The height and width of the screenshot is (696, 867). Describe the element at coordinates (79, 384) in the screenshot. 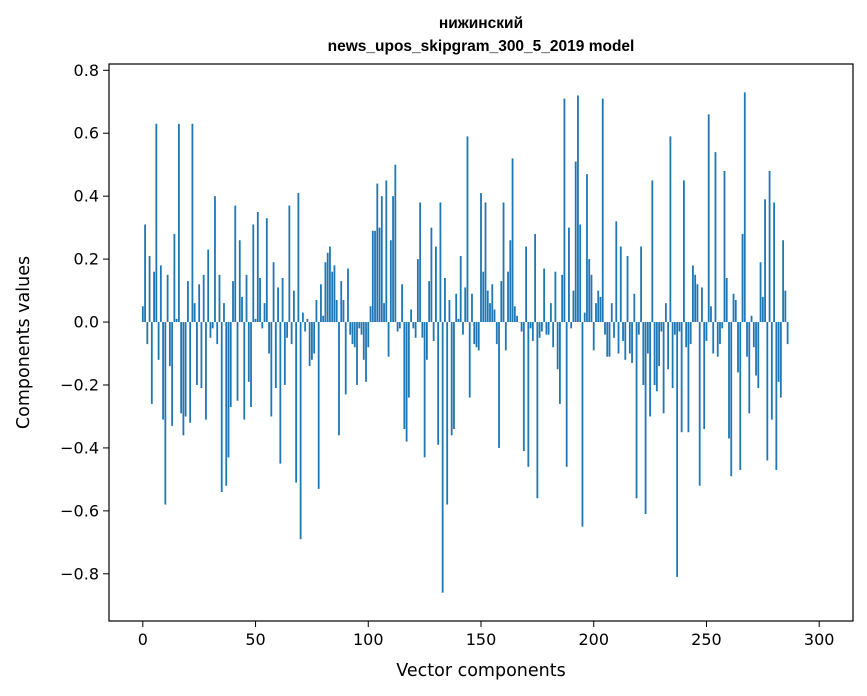

I see `y-tick-label: −0.2` at that location.